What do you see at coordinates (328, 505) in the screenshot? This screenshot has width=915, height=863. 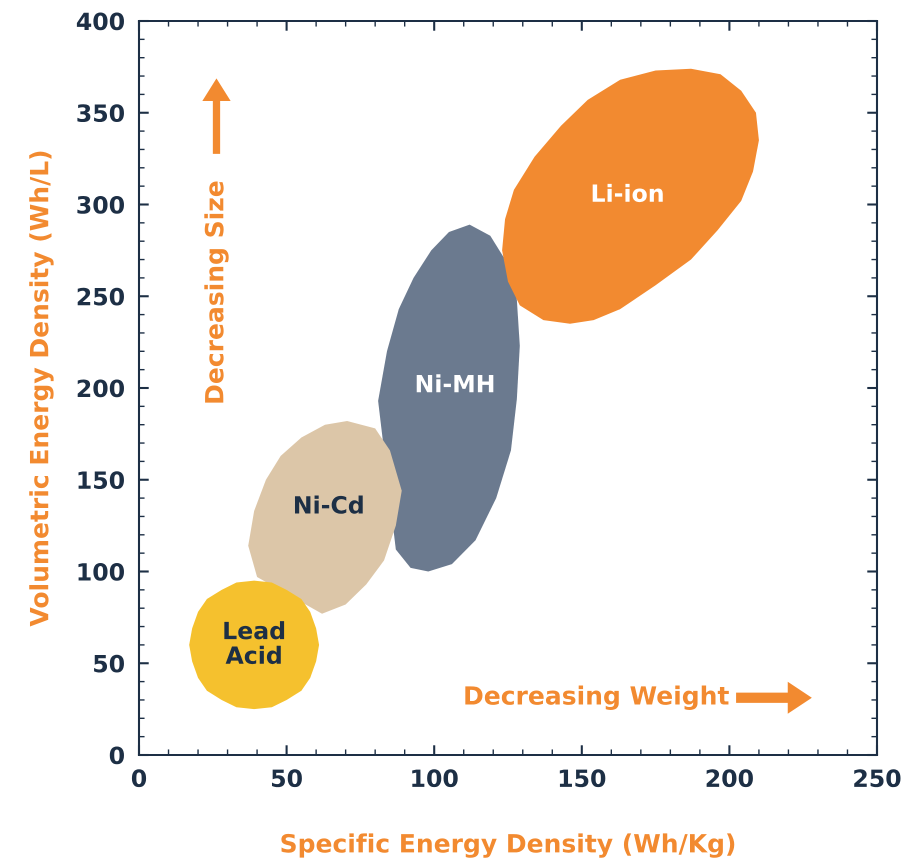 I see `series-label: Ni-Cd` at bounding box center [328, 505].